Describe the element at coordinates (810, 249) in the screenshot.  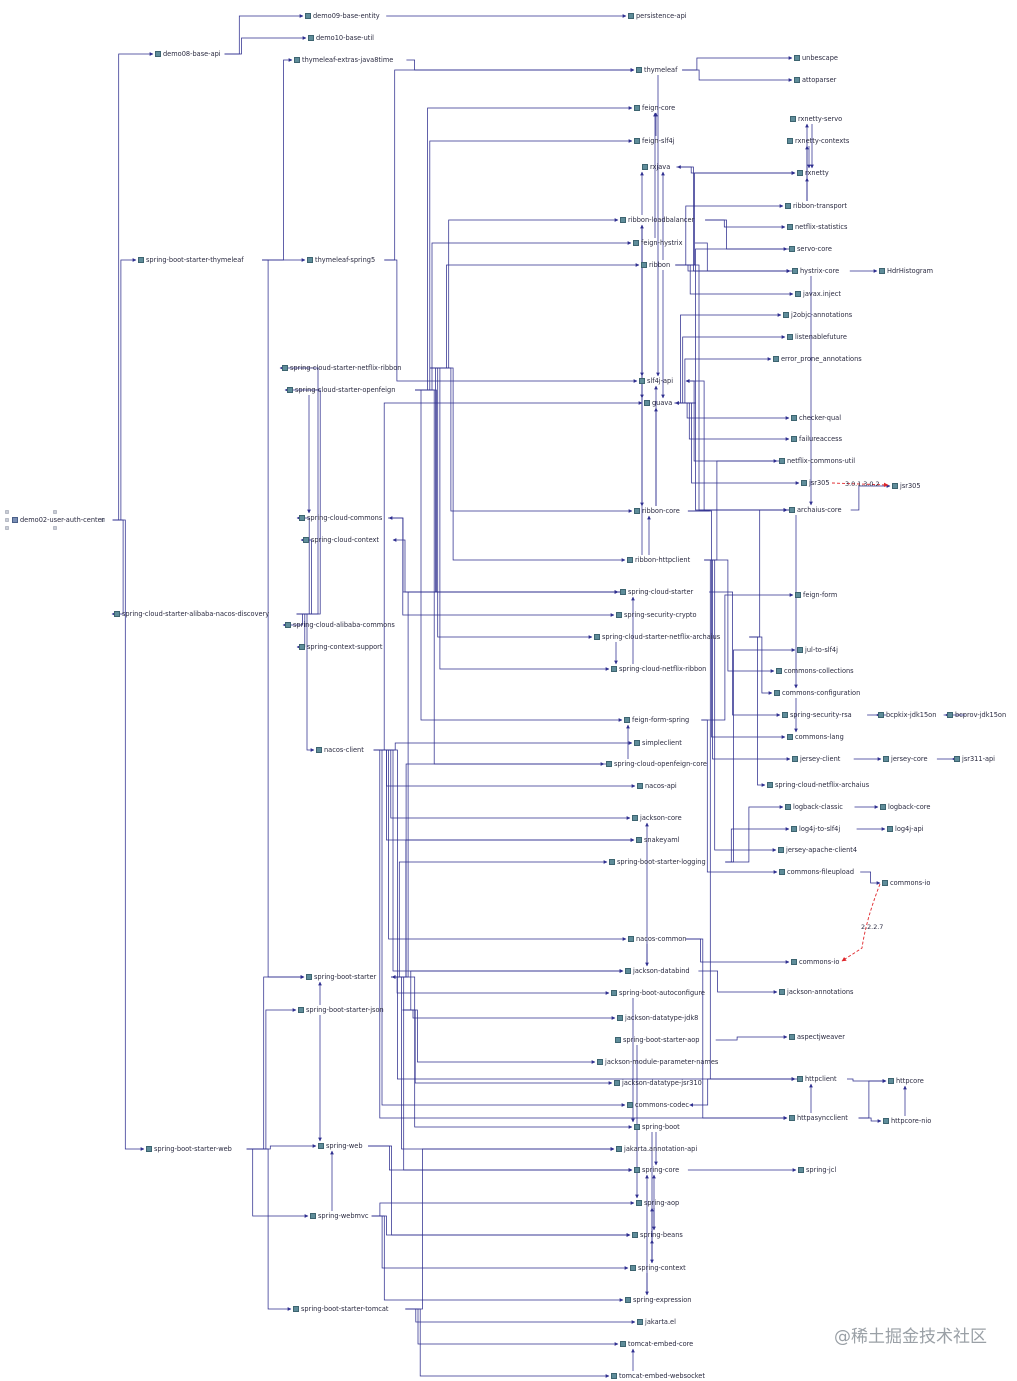
I see `node-servo-core: servo-core` at that location.